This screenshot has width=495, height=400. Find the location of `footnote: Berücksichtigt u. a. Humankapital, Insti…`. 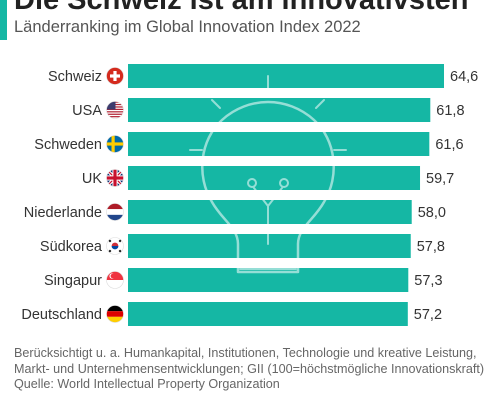

footnote: Berücksichtigt u. a. Humankapital, Insti… is located at coordinates (251, 369).